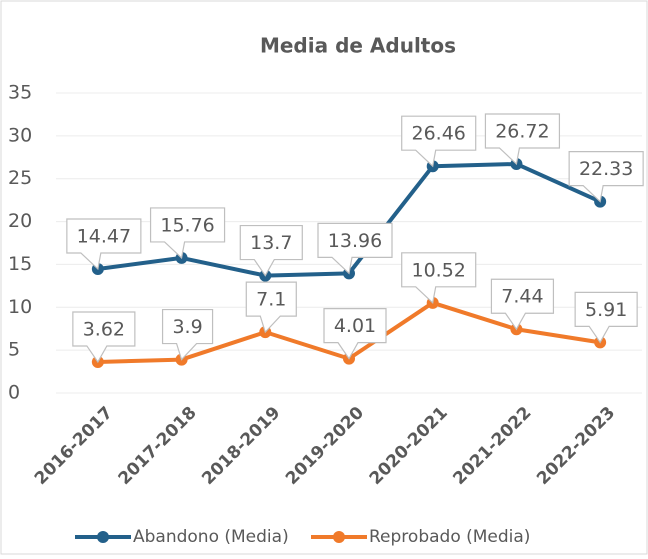 The height and width of the screenshot is (559, 648). Describe the element at coordinates (271, 243) in the screenshot. I see `data-label: 13.7` at that location.